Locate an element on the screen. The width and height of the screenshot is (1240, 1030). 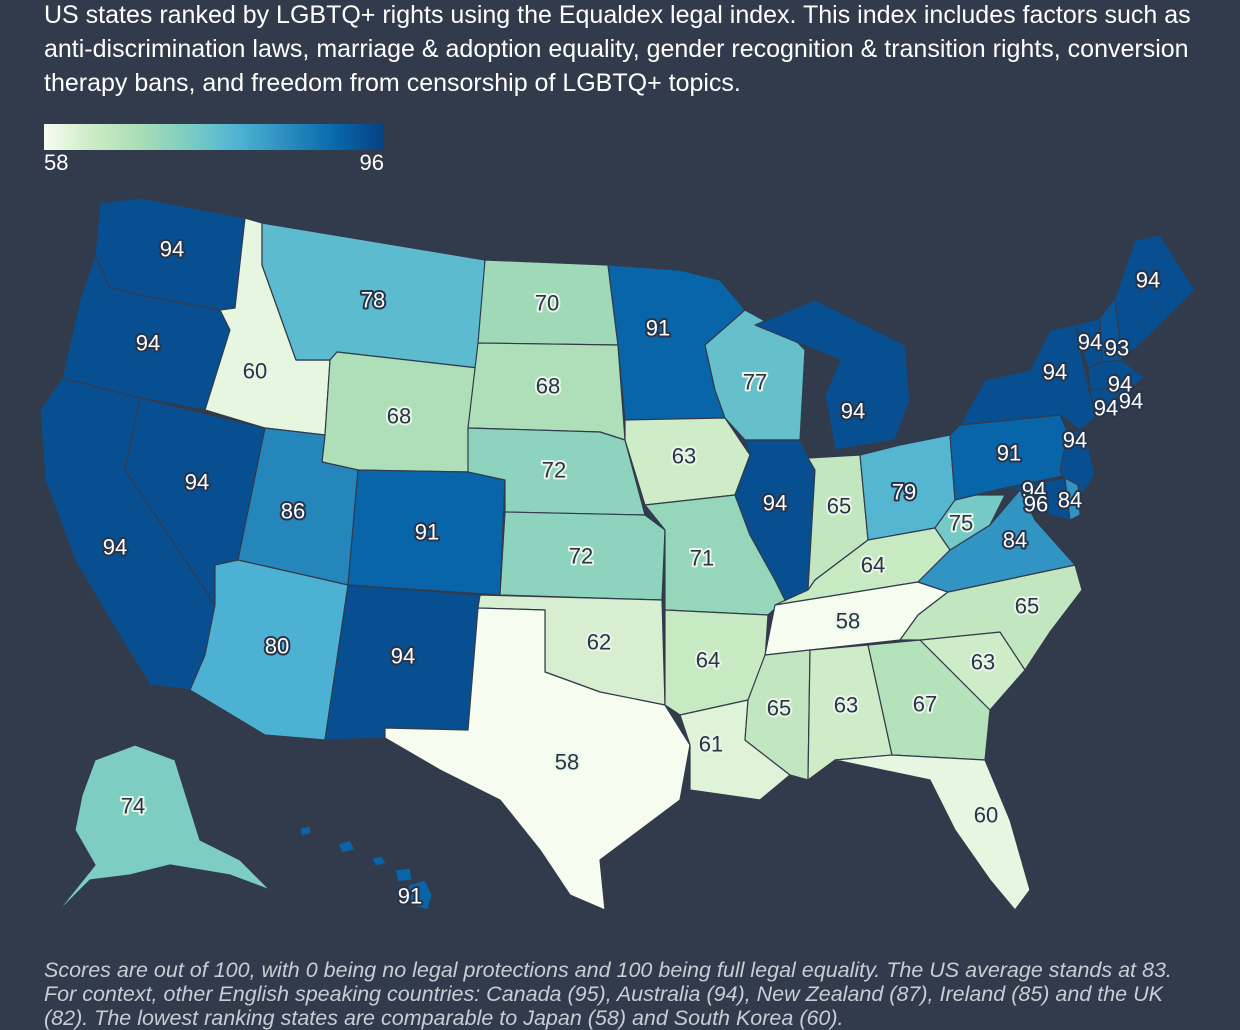
state-GA is located at coordinates (929, 700).